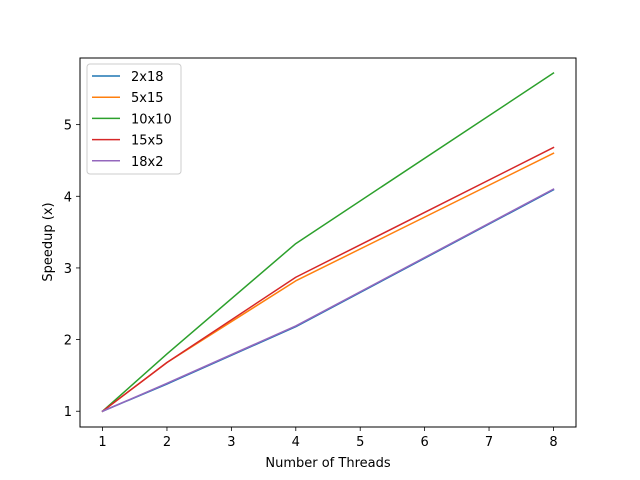 This screenshot has height=480, width=640. Describe the element at coordinates (102, 442) in the screenshot. I see `x-tick-label: 1` at that location.